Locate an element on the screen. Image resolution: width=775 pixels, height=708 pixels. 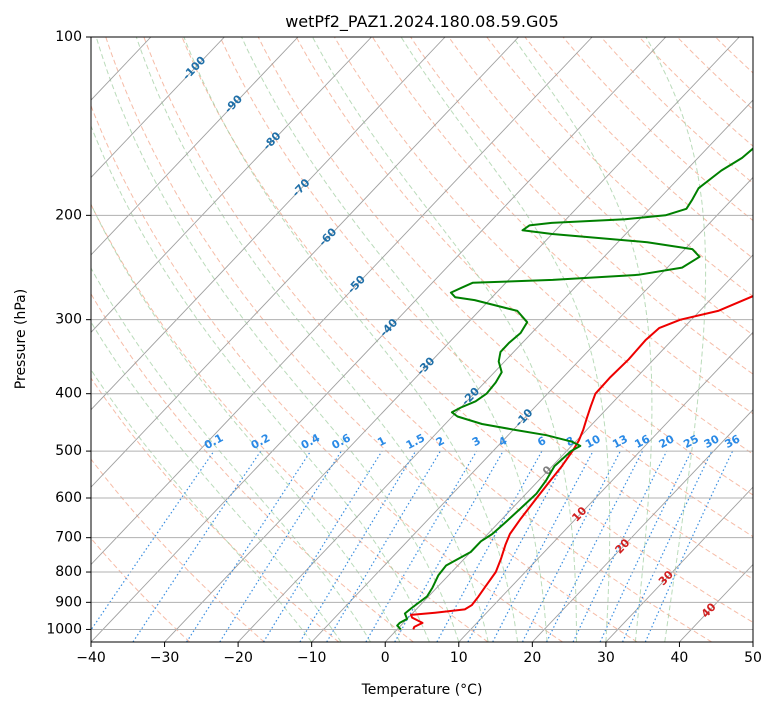
mixing-ratio-label: 0.4 is located at coordinates (311, 441).